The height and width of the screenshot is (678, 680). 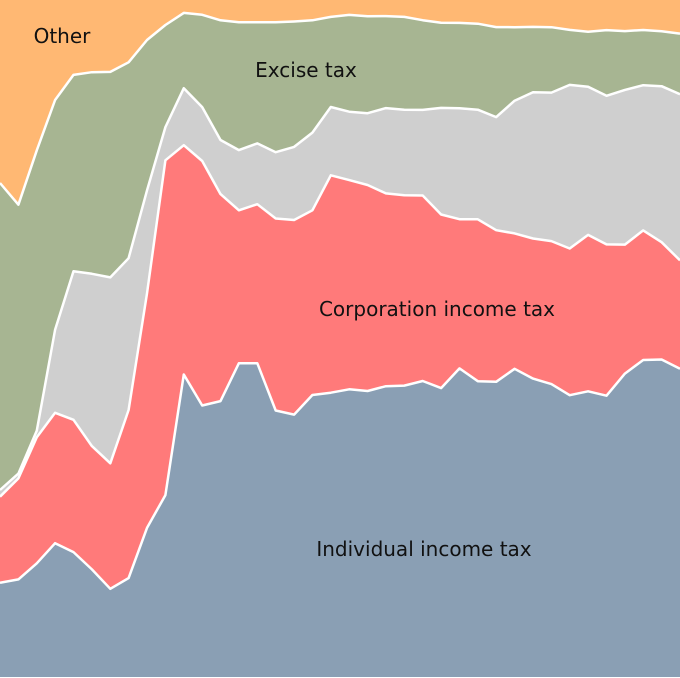 What do you see at coordinates (306, 70) in the screenshot?
I see `label-excise-tax: Excise tax` at bounding box center [306, 70].